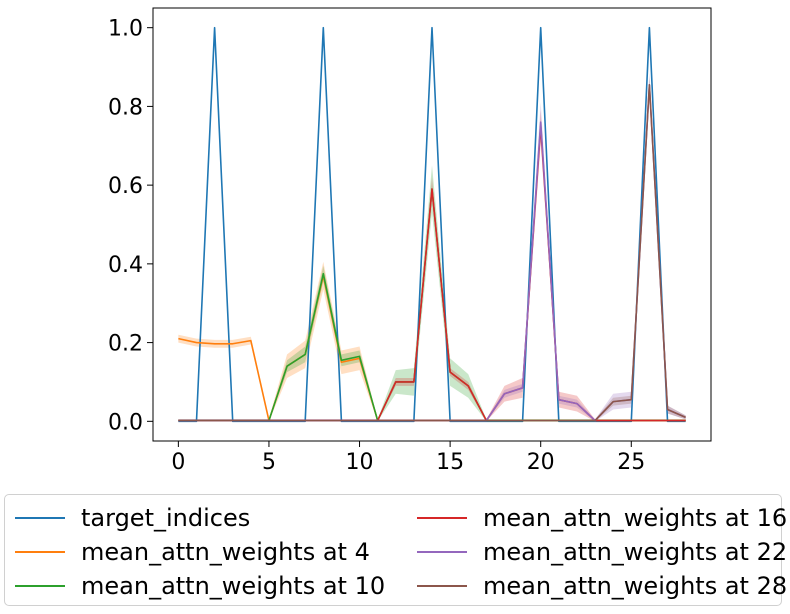 The width and height of the screenshot is (790, 614). Describe the element at coordinates (541, 462) in the screenshot. I see `x-tick-label: 20` at that location.